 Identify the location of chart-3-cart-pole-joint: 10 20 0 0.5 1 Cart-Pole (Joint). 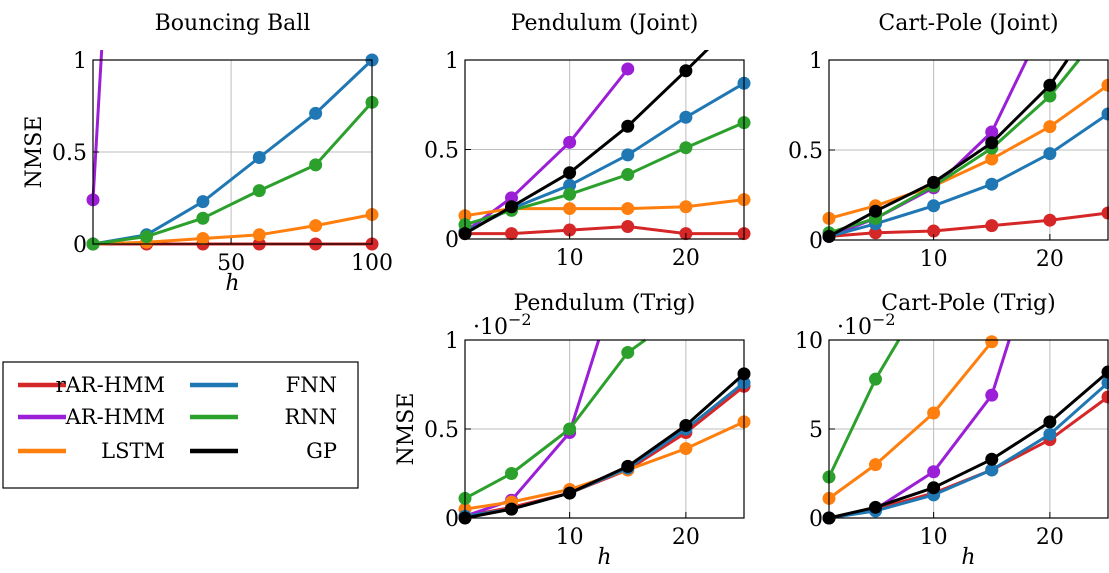
(948, 141).